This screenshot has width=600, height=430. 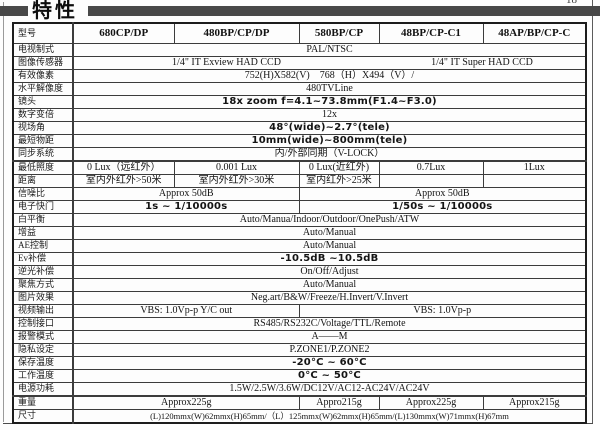 I want to click on spec-value-cell: Auto/Manua/Indoor/Outdoor/OnePush/ATW, so click(x=329, y=220).